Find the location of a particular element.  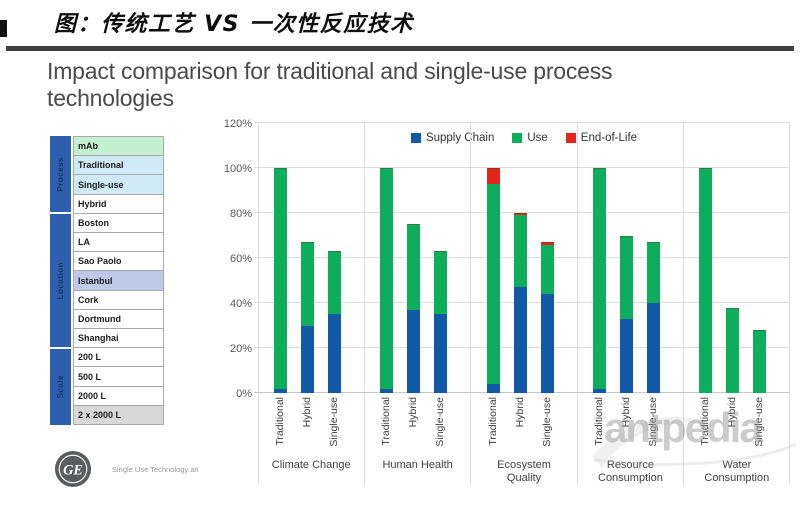

category-column-human-health is located at coordinates (417, 304).